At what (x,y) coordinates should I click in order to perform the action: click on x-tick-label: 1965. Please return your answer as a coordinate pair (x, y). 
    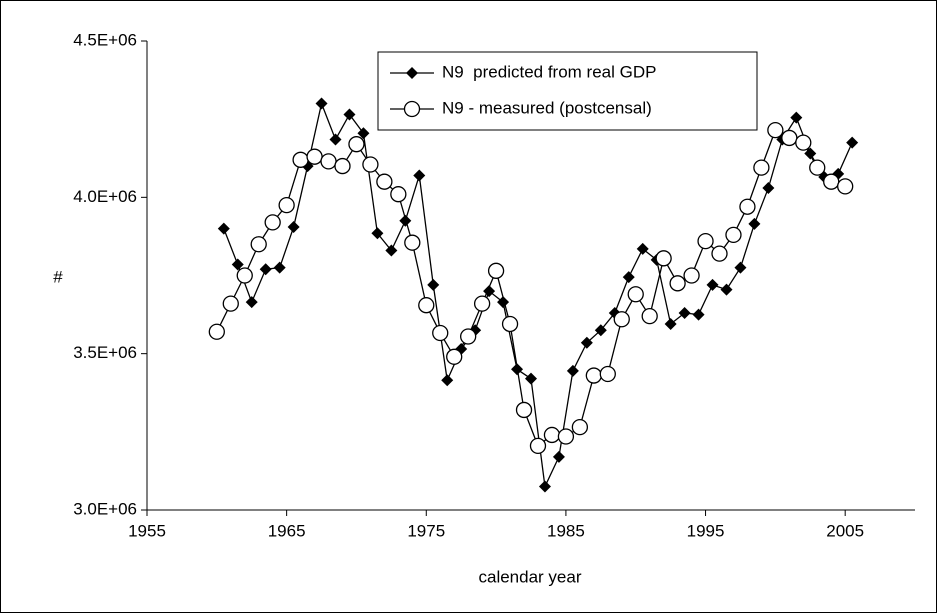
    Looking at the image, I should click on (287, 530).